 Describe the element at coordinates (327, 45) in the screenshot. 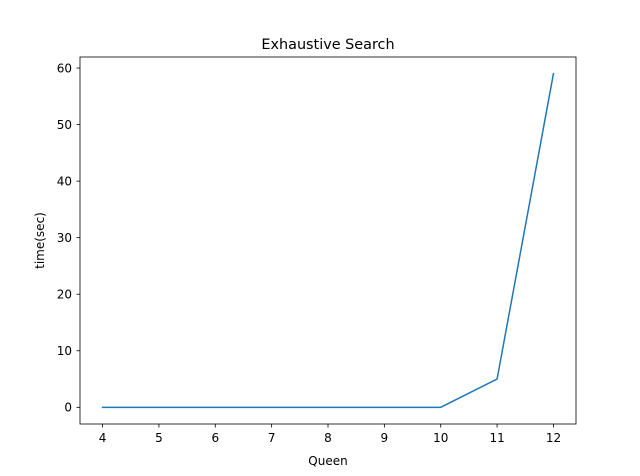

I see `chart-title: Exhaustive Search` at that location.